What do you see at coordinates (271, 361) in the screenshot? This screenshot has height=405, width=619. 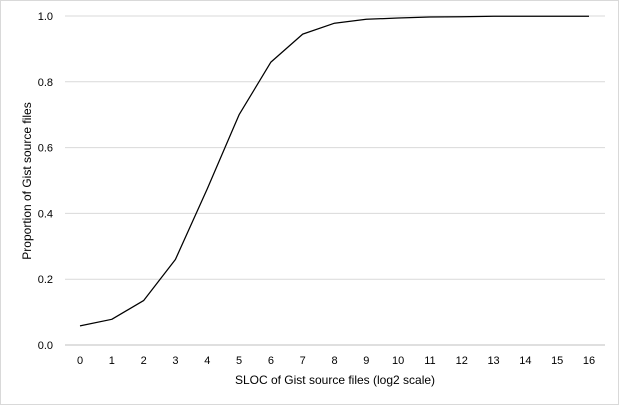 I see `x-tick-label: 6` at bounding box center [271, 361].